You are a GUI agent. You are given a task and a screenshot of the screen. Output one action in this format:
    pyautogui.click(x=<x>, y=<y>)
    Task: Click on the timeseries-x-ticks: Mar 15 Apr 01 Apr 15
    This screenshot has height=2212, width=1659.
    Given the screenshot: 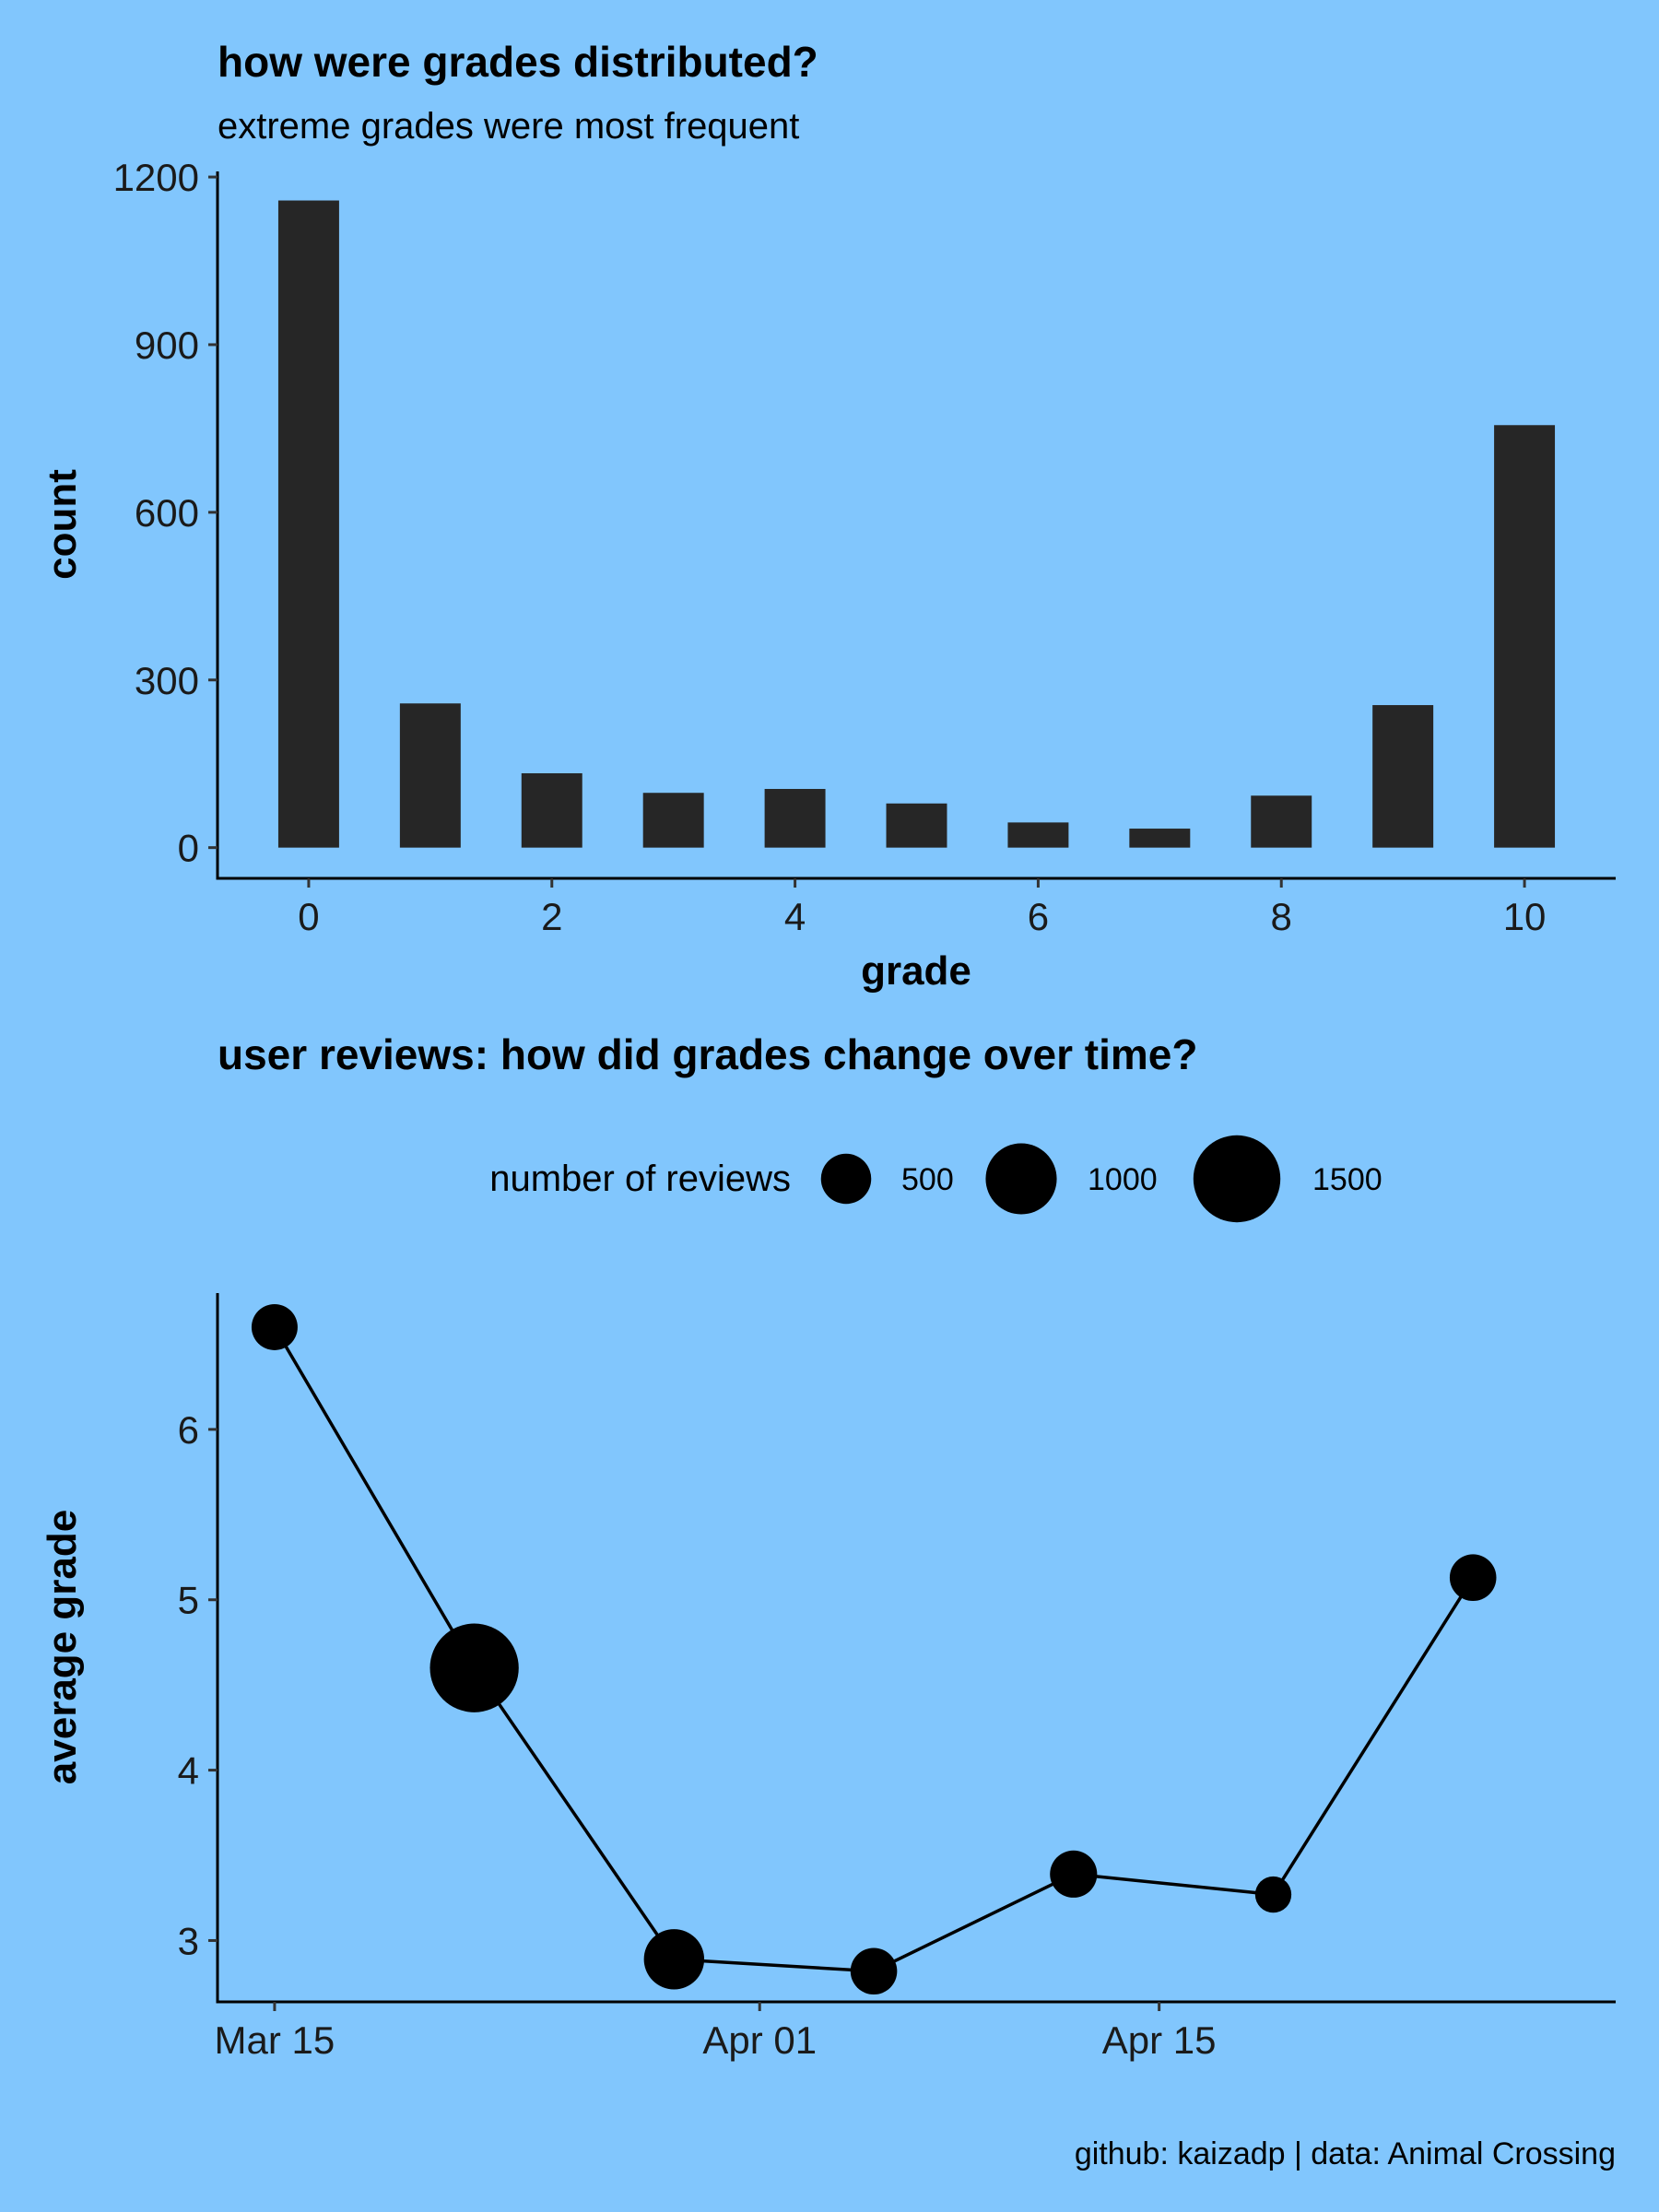 What is the action you would take?
    pyautogui.click(x=716, y=2032)
    